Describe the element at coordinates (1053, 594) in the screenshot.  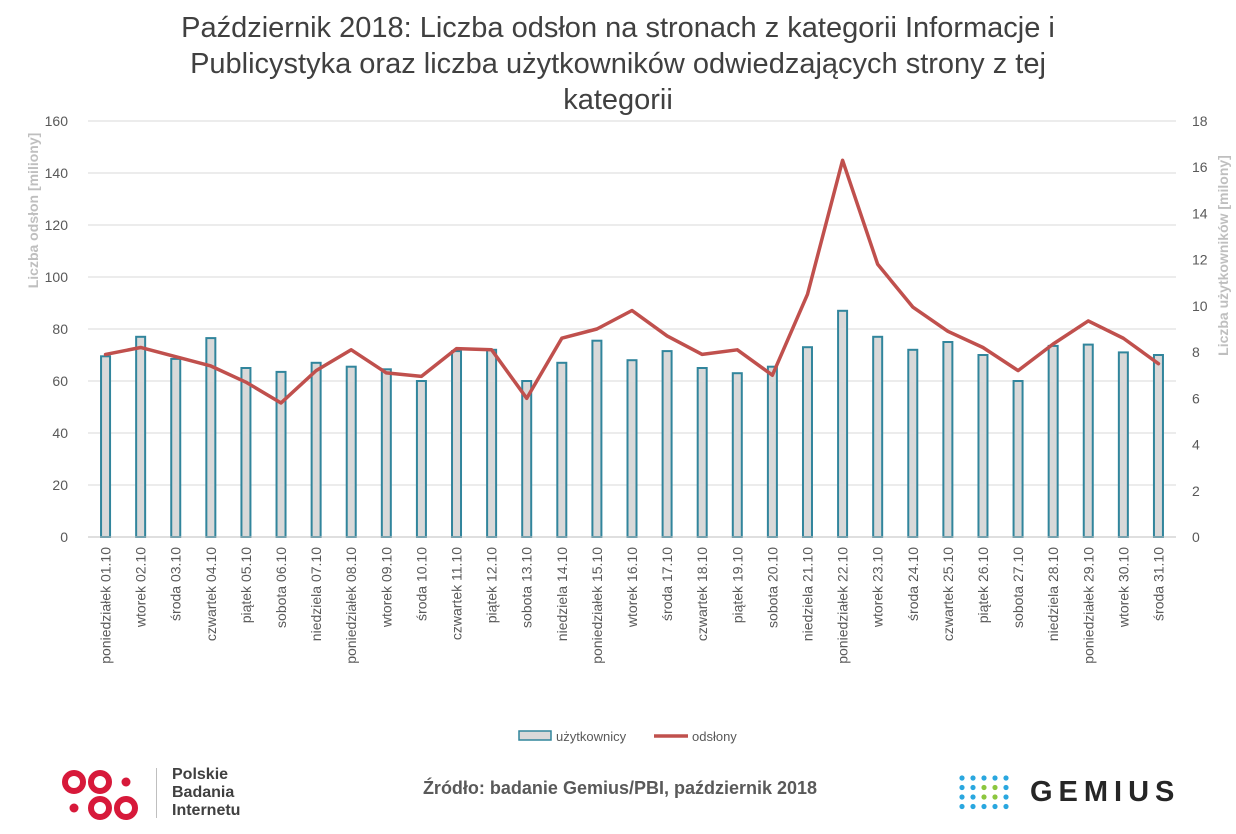
I see `x-tick-label: niedziela 28.10` at that location.